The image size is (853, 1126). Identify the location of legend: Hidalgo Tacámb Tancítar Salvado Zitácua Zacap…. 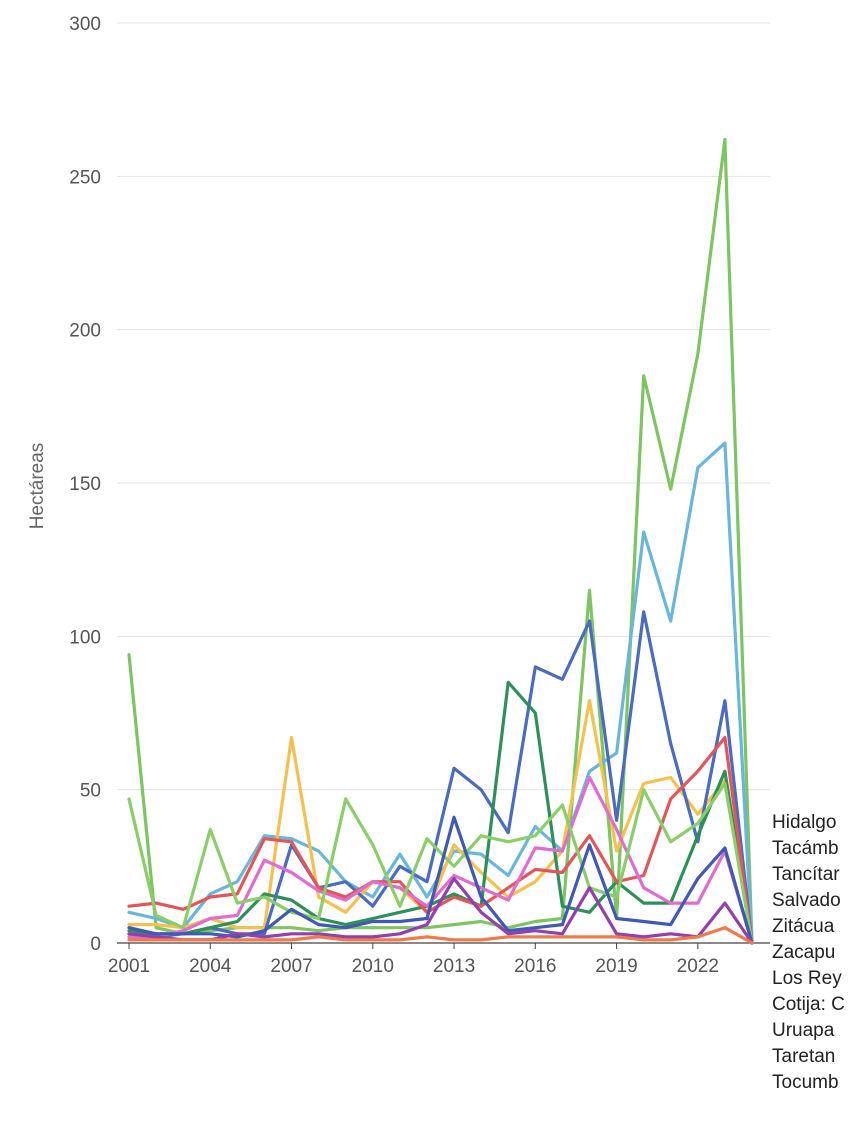
(812, 953).